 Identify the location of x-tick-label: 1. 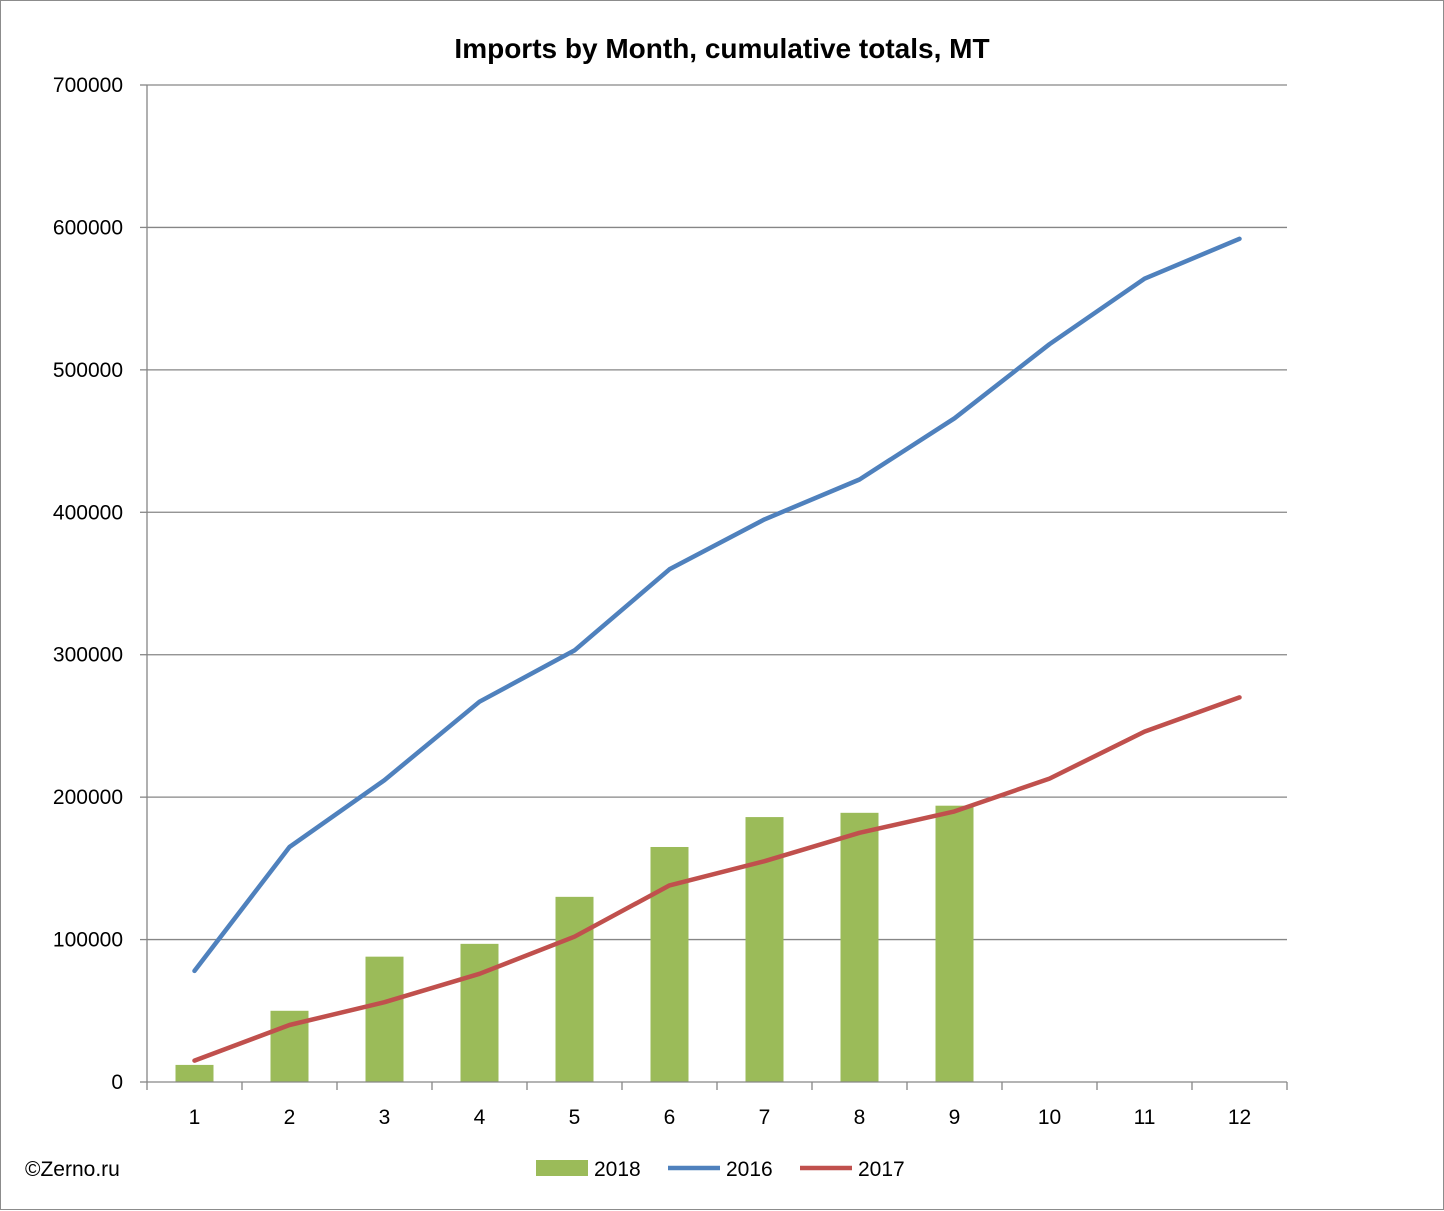
(195, 1117).